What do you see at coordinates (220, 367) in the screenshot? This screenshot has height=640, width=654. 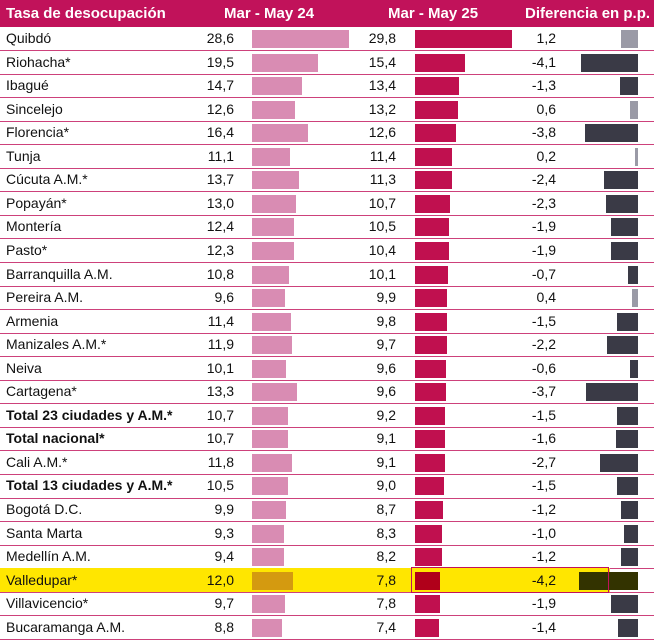 I see `value-2024: 10,1` at bounding box center [220, 367].